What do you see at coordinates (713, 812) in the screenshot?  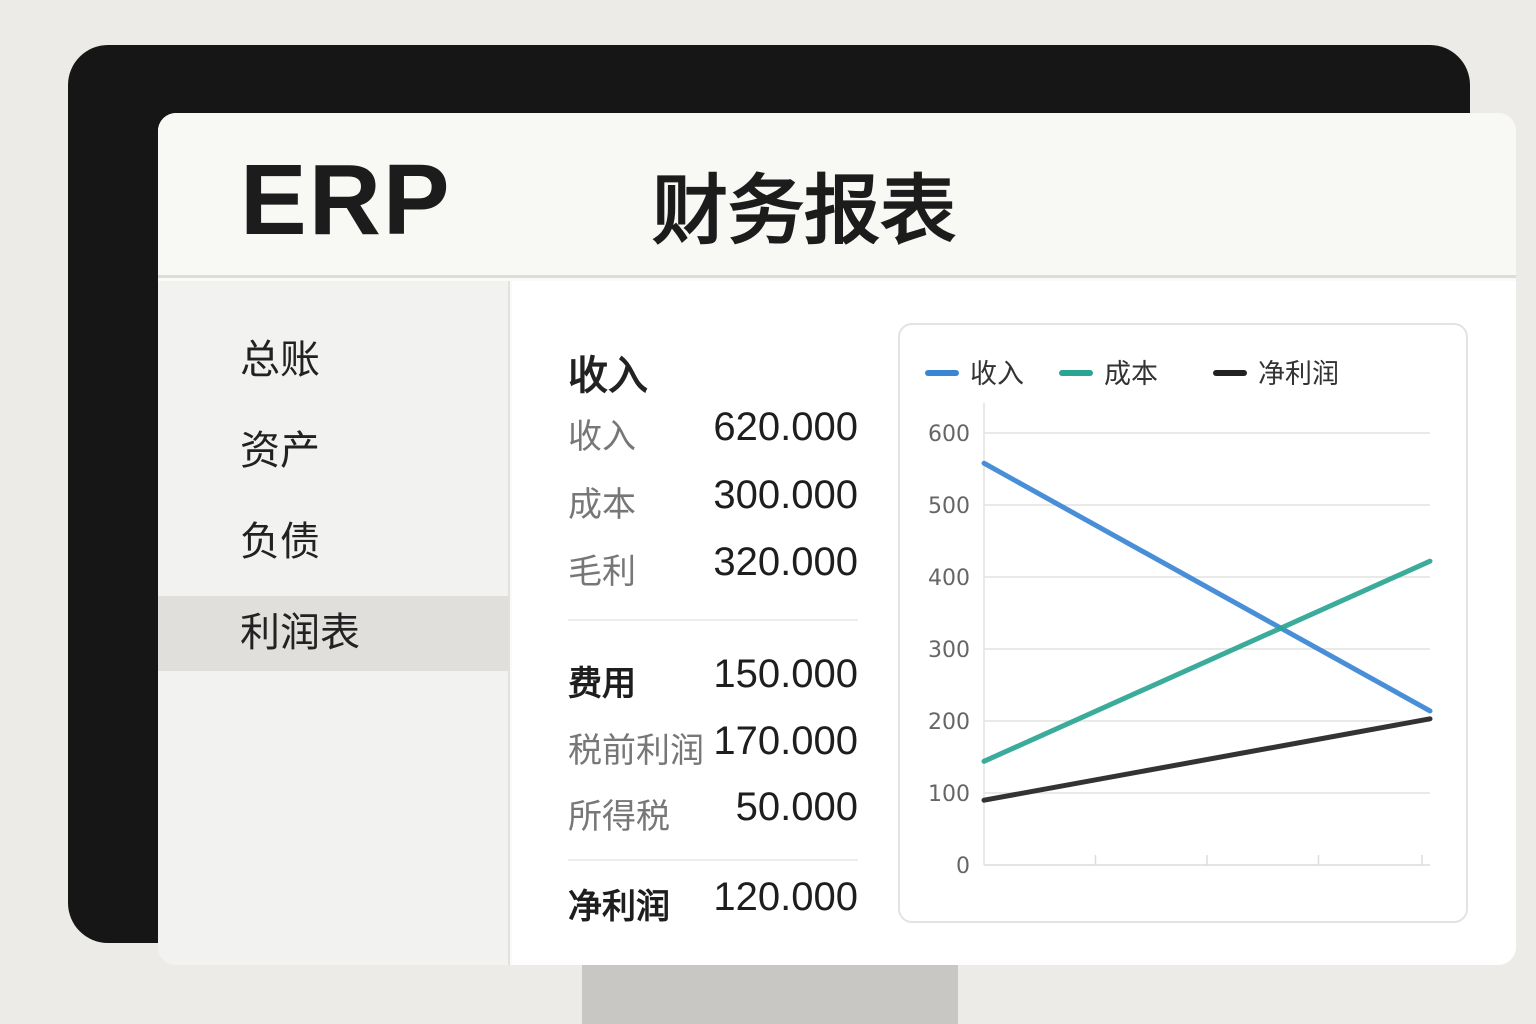 I see `report-row-income-tax: 所得税 50.000` at bounding box center [713, 812].